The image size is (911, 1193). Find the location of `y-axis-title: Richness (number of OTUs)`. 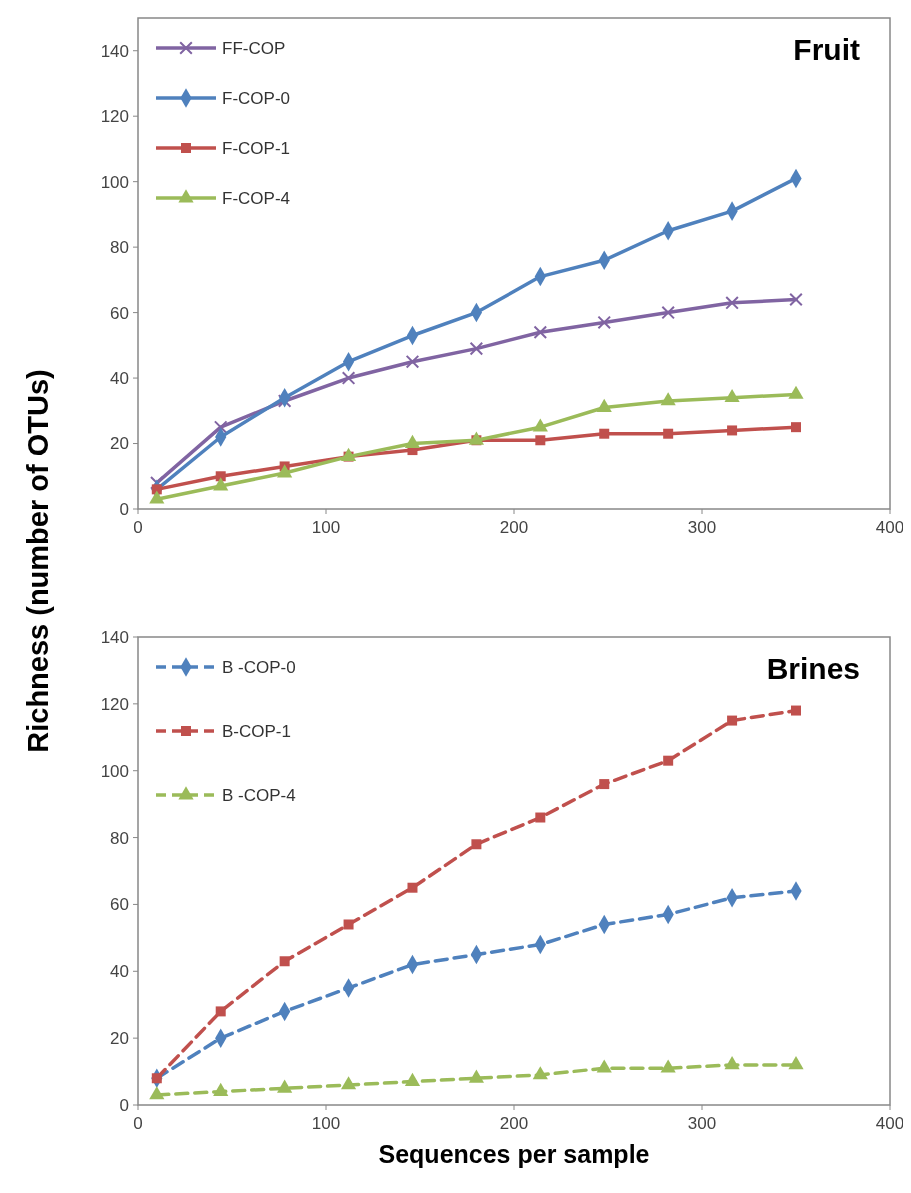

y-axis-title: Richness (number of OTUs) is located at coordinates (38, 561).